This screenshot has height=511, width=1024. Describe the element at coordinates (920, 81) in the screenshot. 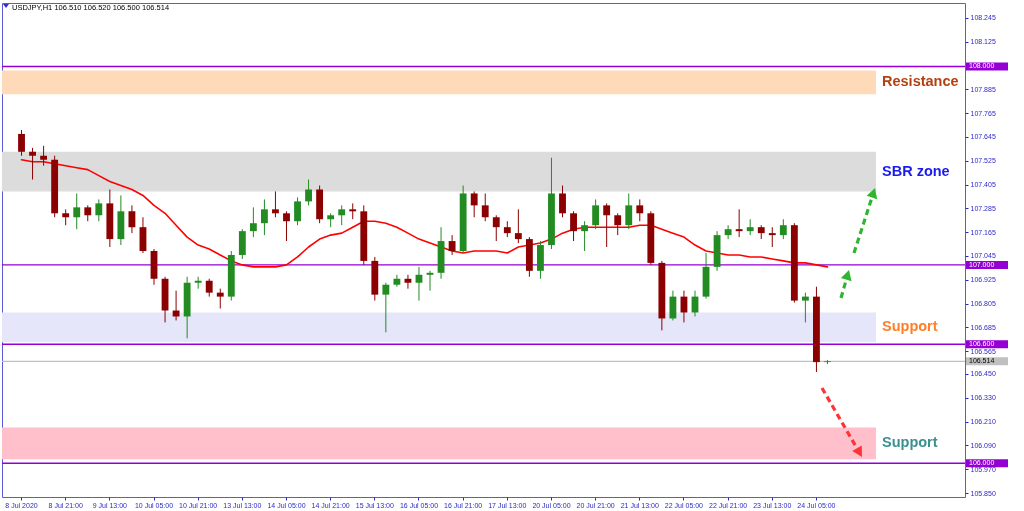

I see `band-label: Resistance` at that location.